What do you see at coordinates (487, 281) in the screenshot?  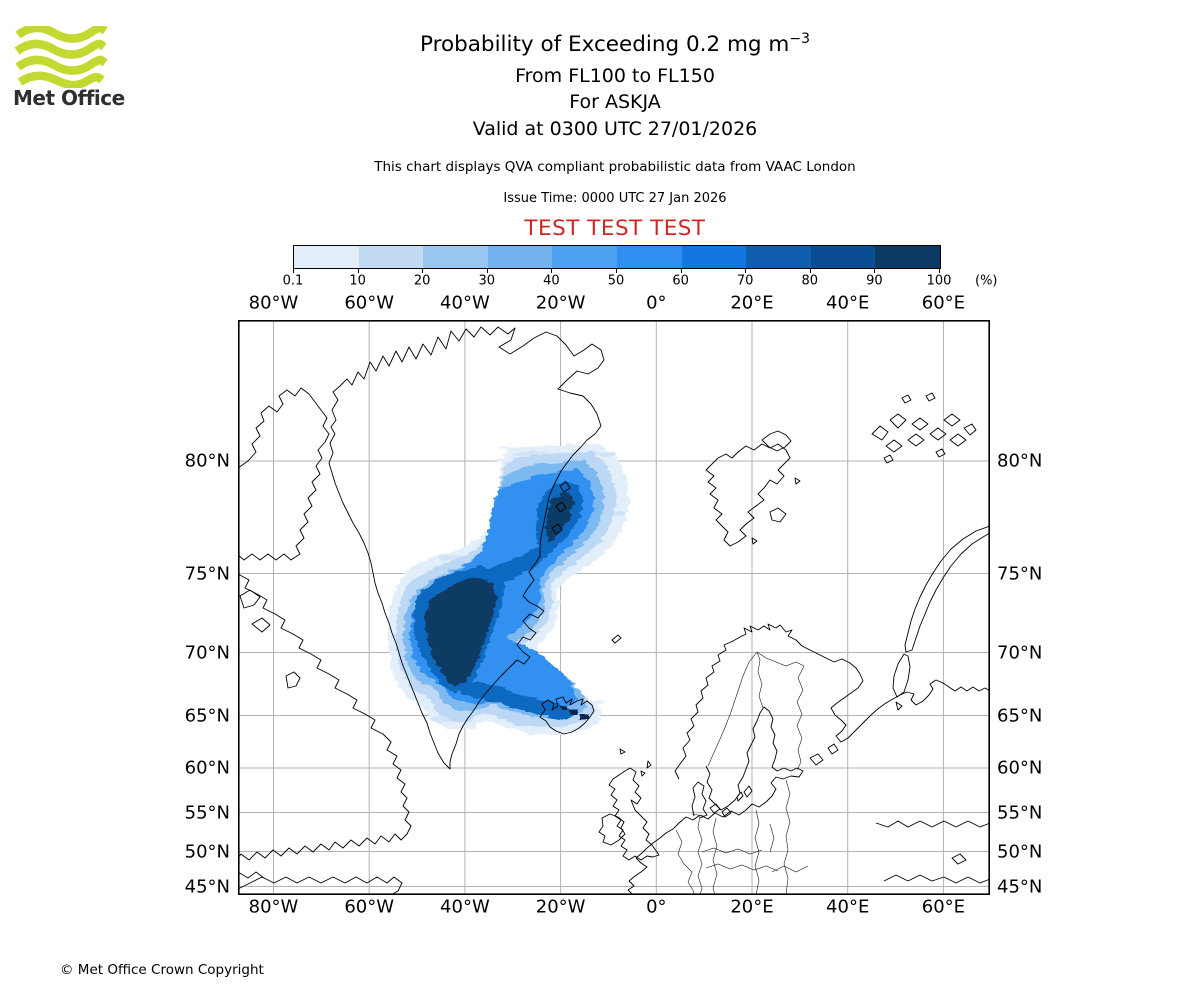 I see `colorbar-label: 30` at bounding box center [487, 281].